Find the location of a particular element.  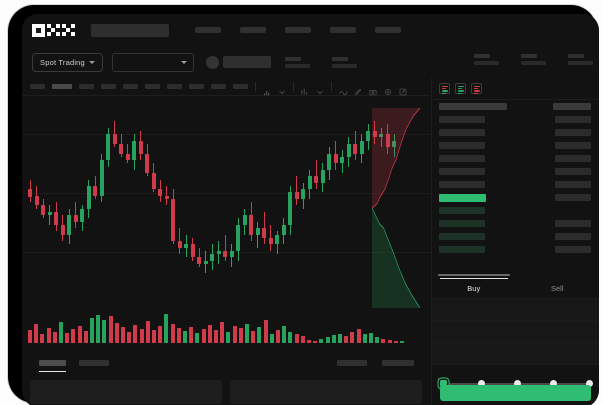

drawing-pencil-icon is located at coordinates (358, 89).